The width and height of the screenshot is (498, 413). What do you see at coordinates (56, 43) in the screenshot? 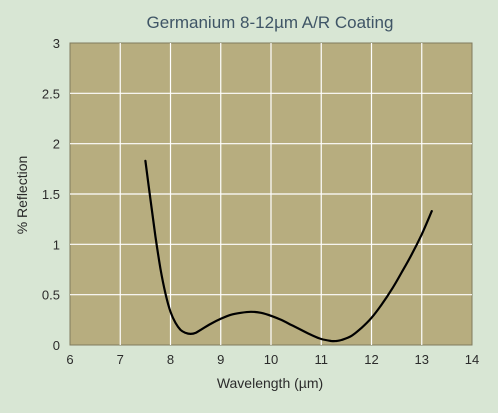
I see `y-tick-label: 3` at bounding box center [56, 43].